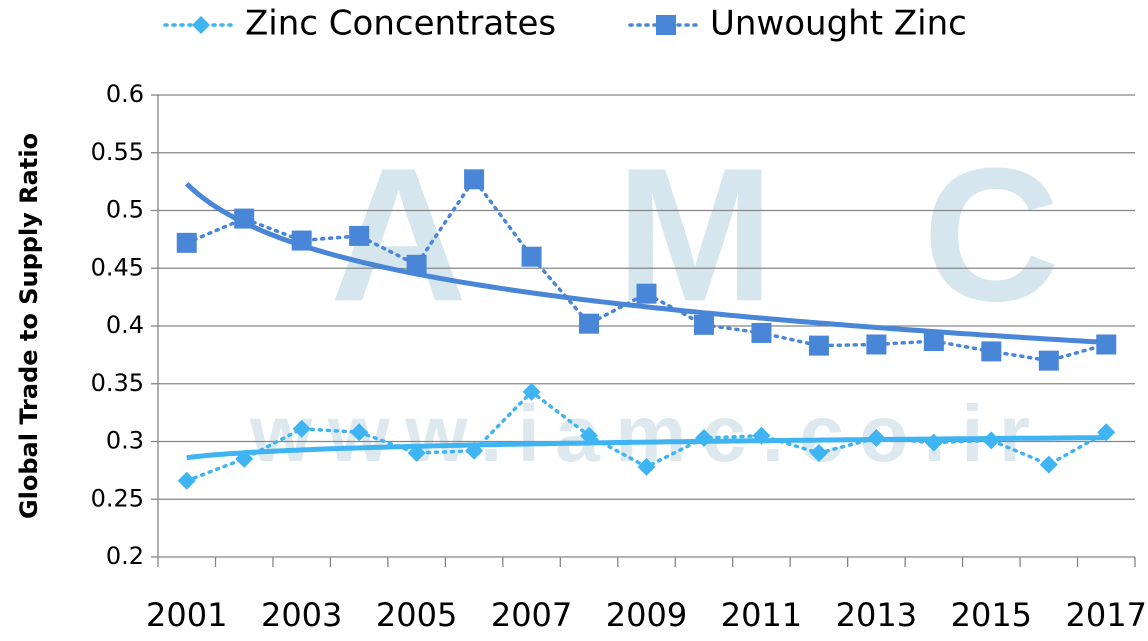  Describe the element at coordinates (125, 325) in the screenshot. I see `y-tick-label: 0.4` at that location.